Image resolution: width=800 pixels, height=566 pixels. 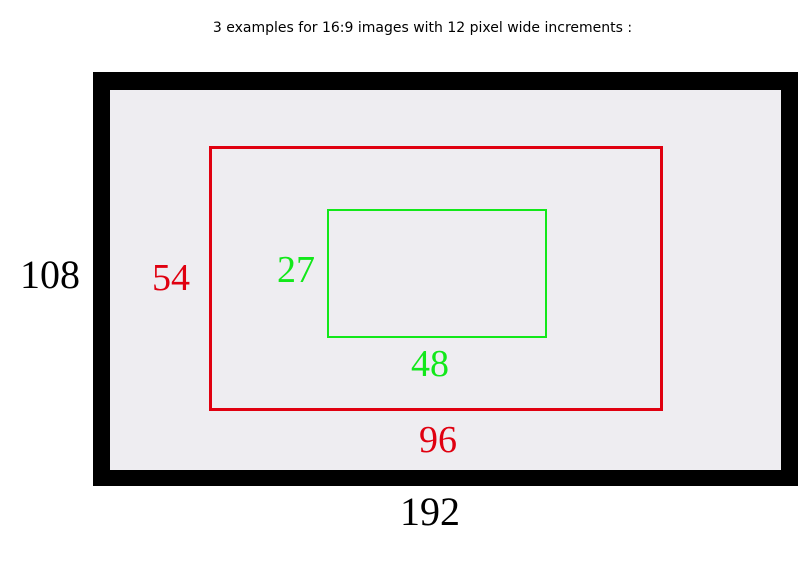 I want to click on rectangle-48x27, so click(x=437, y=273).